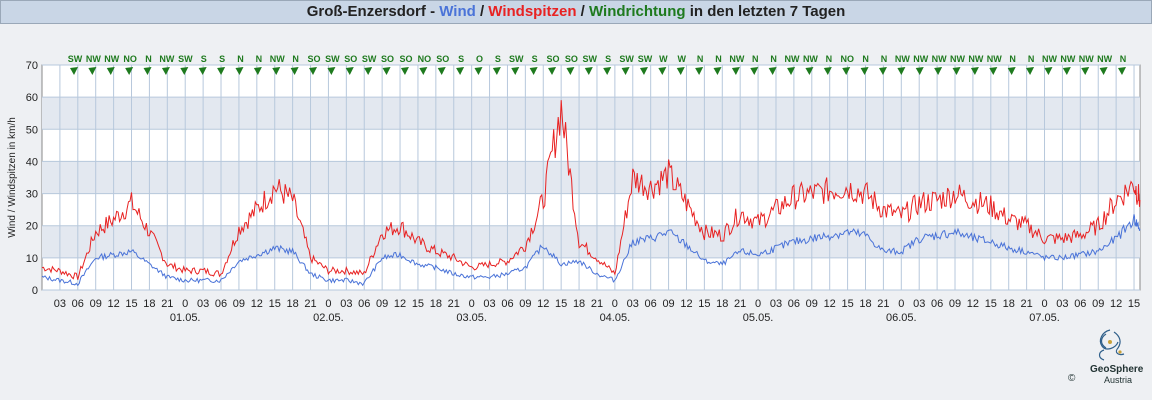  Describe the element at coordinates (901, 318) in the screenshot. I see `date-label: 06.05.` at that location.